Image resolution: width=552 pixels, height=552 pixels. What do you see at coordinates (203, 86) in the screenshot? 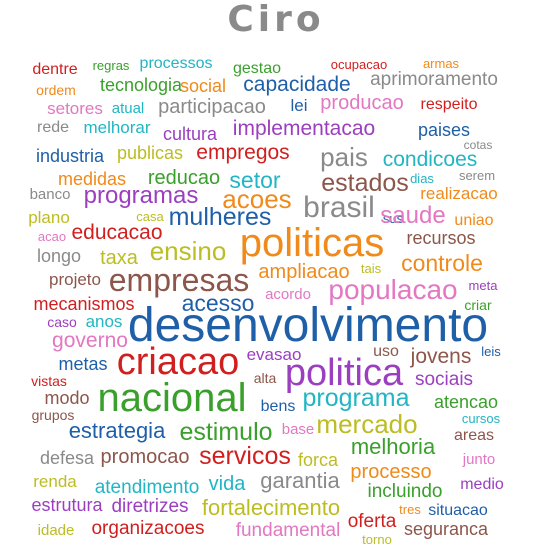
I see `word-social: social` at bounding box center [203, 86].